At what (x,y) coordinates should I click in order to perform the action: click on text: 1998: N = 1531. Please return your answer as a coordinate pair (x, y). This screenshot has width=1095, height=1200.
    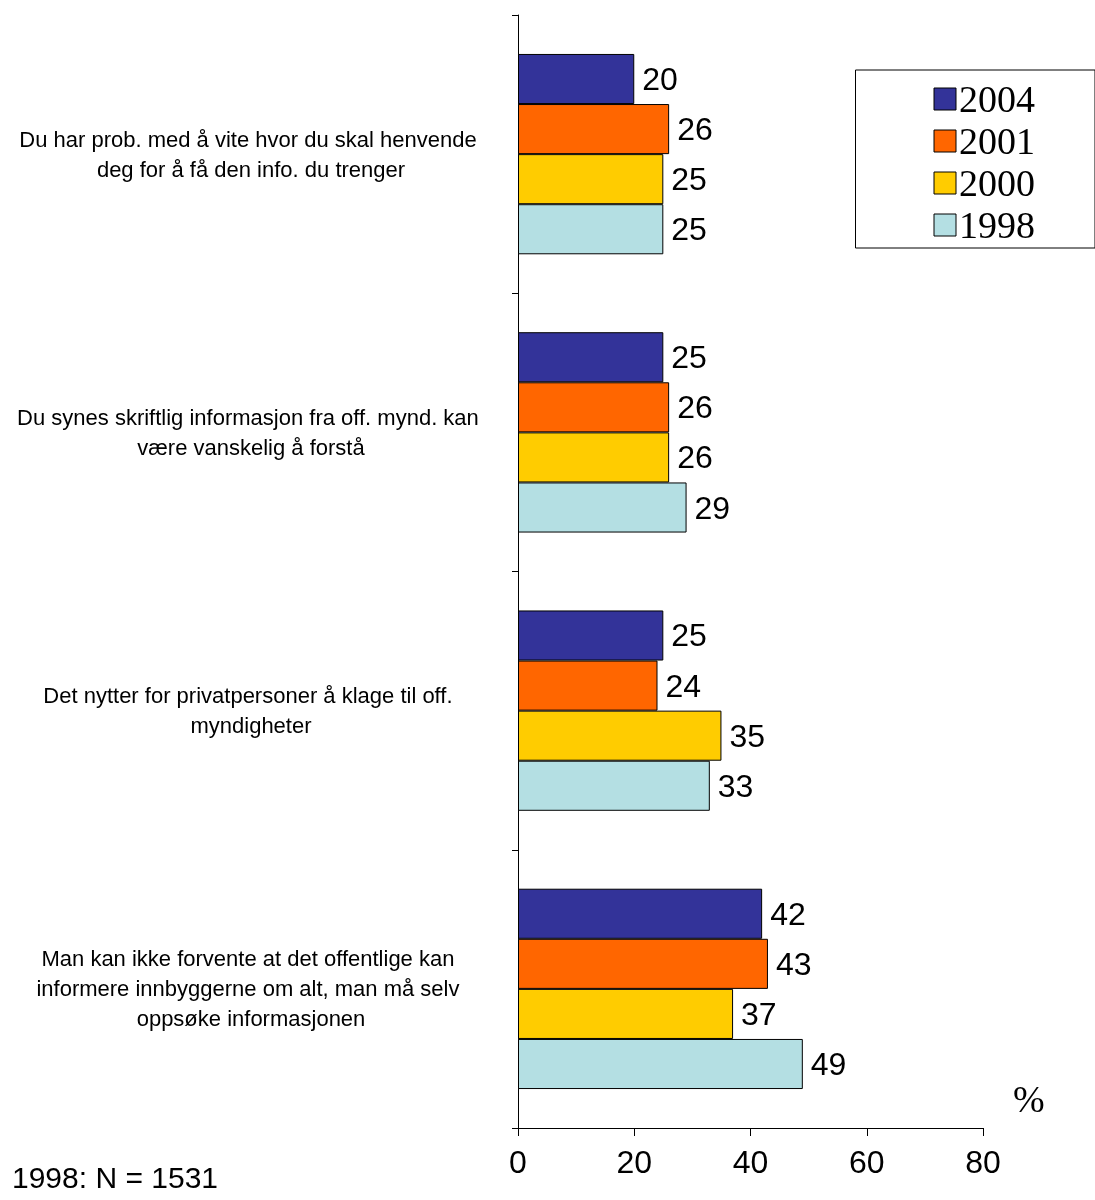
    Looking at the image, I should click on (115, 1177).